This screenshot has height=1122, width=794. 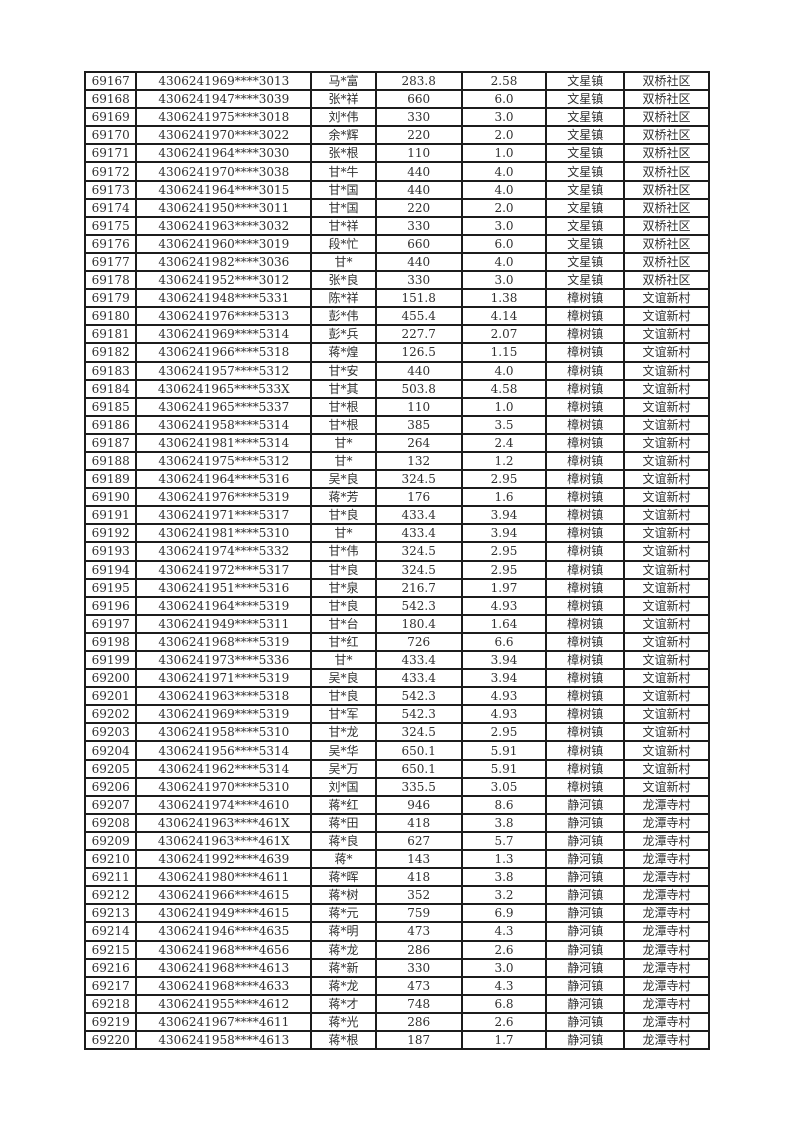 What do you see at coordinates (224, 804) in the screenshot?
I see `cell-id-number: 4306241974****4610` at bounding box center [224, 804].